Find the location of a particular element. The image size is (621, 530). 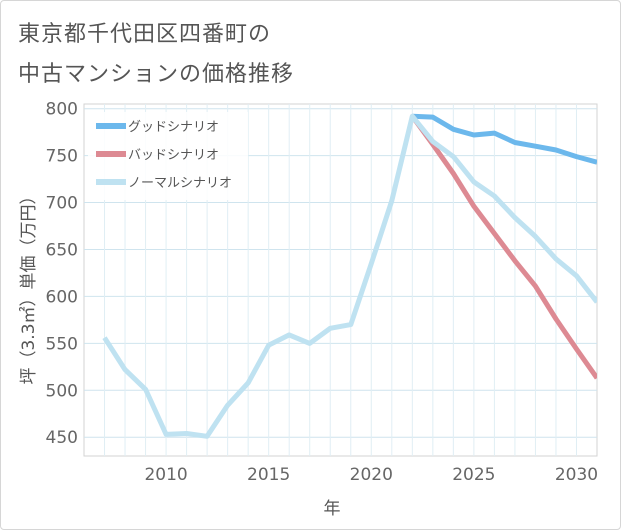

legend-label-0: グッドシナリオ is located at coordinates (173, 127).